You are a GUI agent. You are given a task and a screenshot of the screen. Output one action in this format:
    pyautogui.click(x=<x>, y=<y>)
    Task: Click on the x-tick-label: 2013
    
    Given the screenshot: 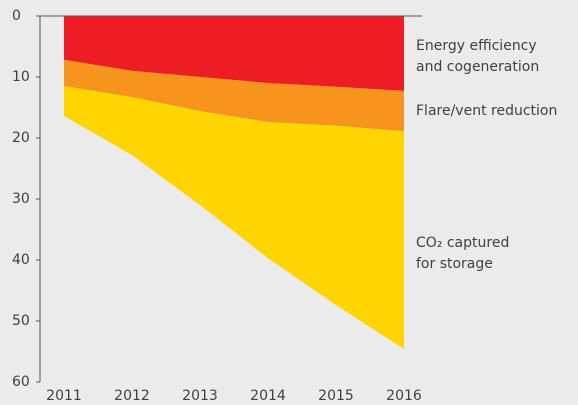 What is the action you would take?
    pyautogui.click(x=200, y=396)
    